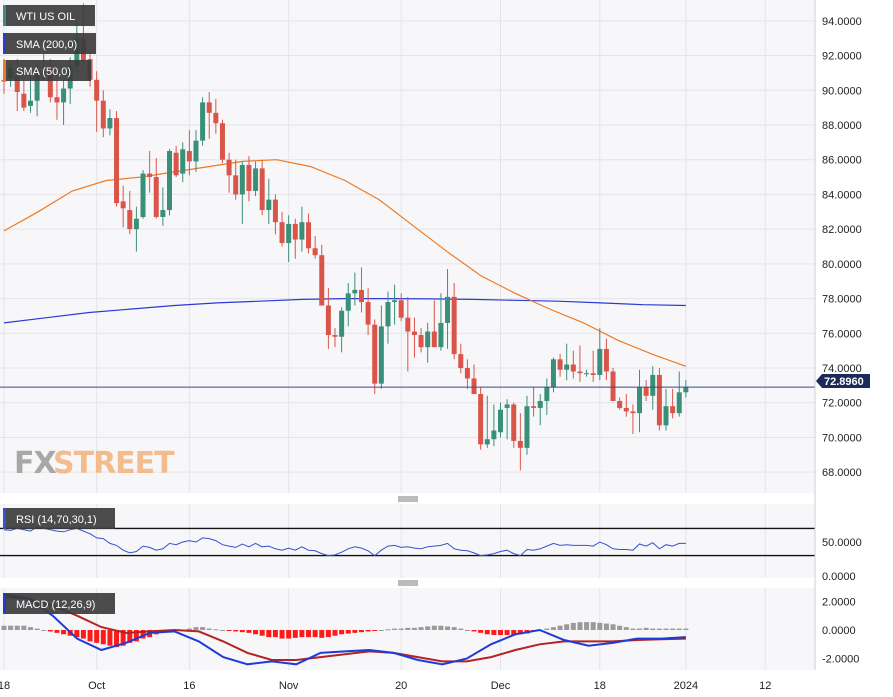 The height and width of the screenshot is (697, 893). What do you see at coordinates (842, 334) in the screenshot?
I see `price-tick-label: 76.0000` at bounding box center [842, 334].